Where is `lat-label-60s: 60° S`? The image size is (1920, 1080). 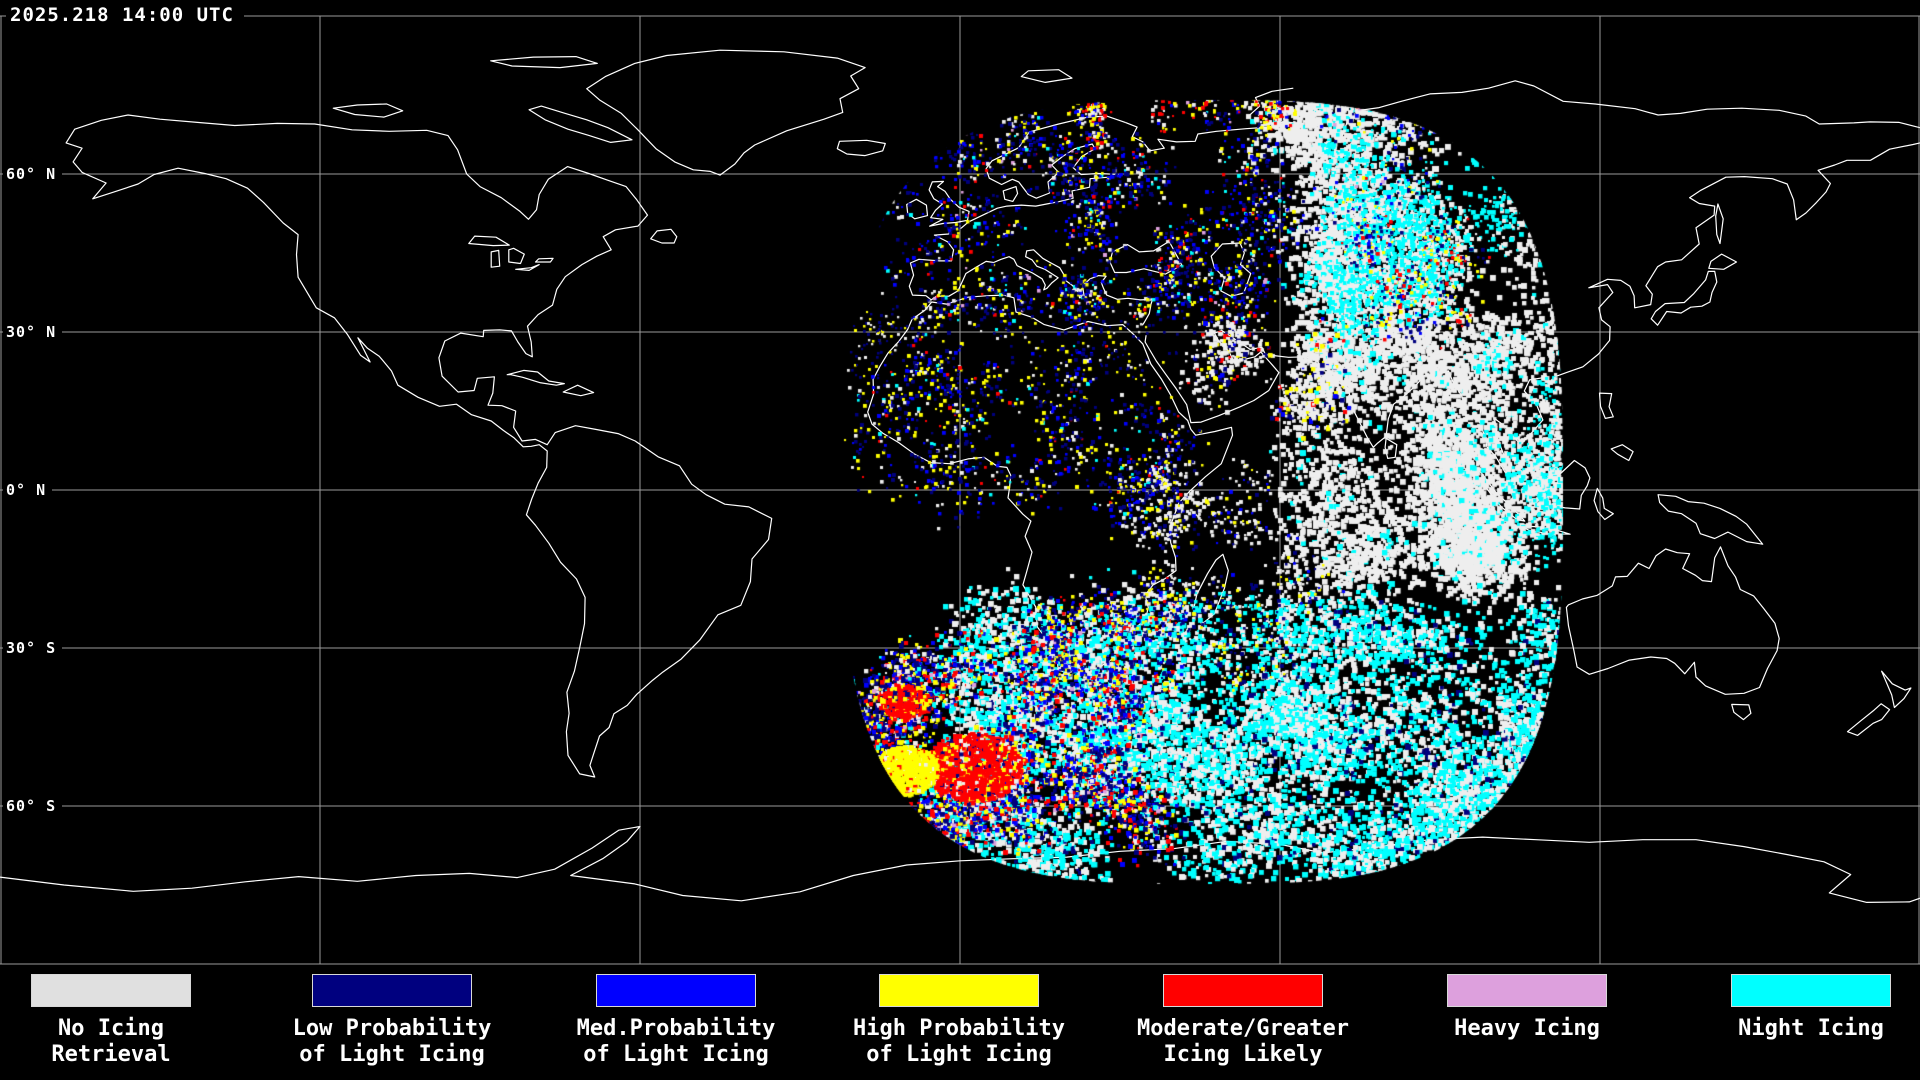
lat-label-60s: 60° S is located at coordinates (33, 806).